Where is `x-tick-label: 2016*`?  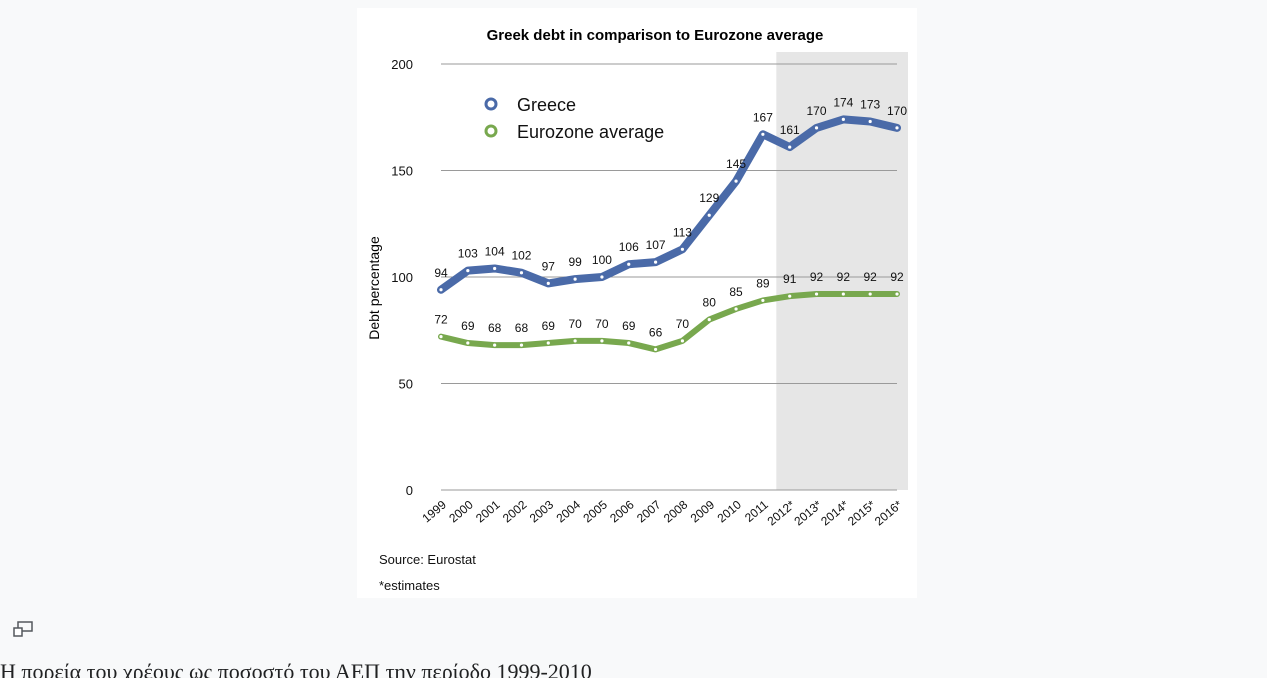 x-tick-label: 2016* is located at coordinates (888, 512).